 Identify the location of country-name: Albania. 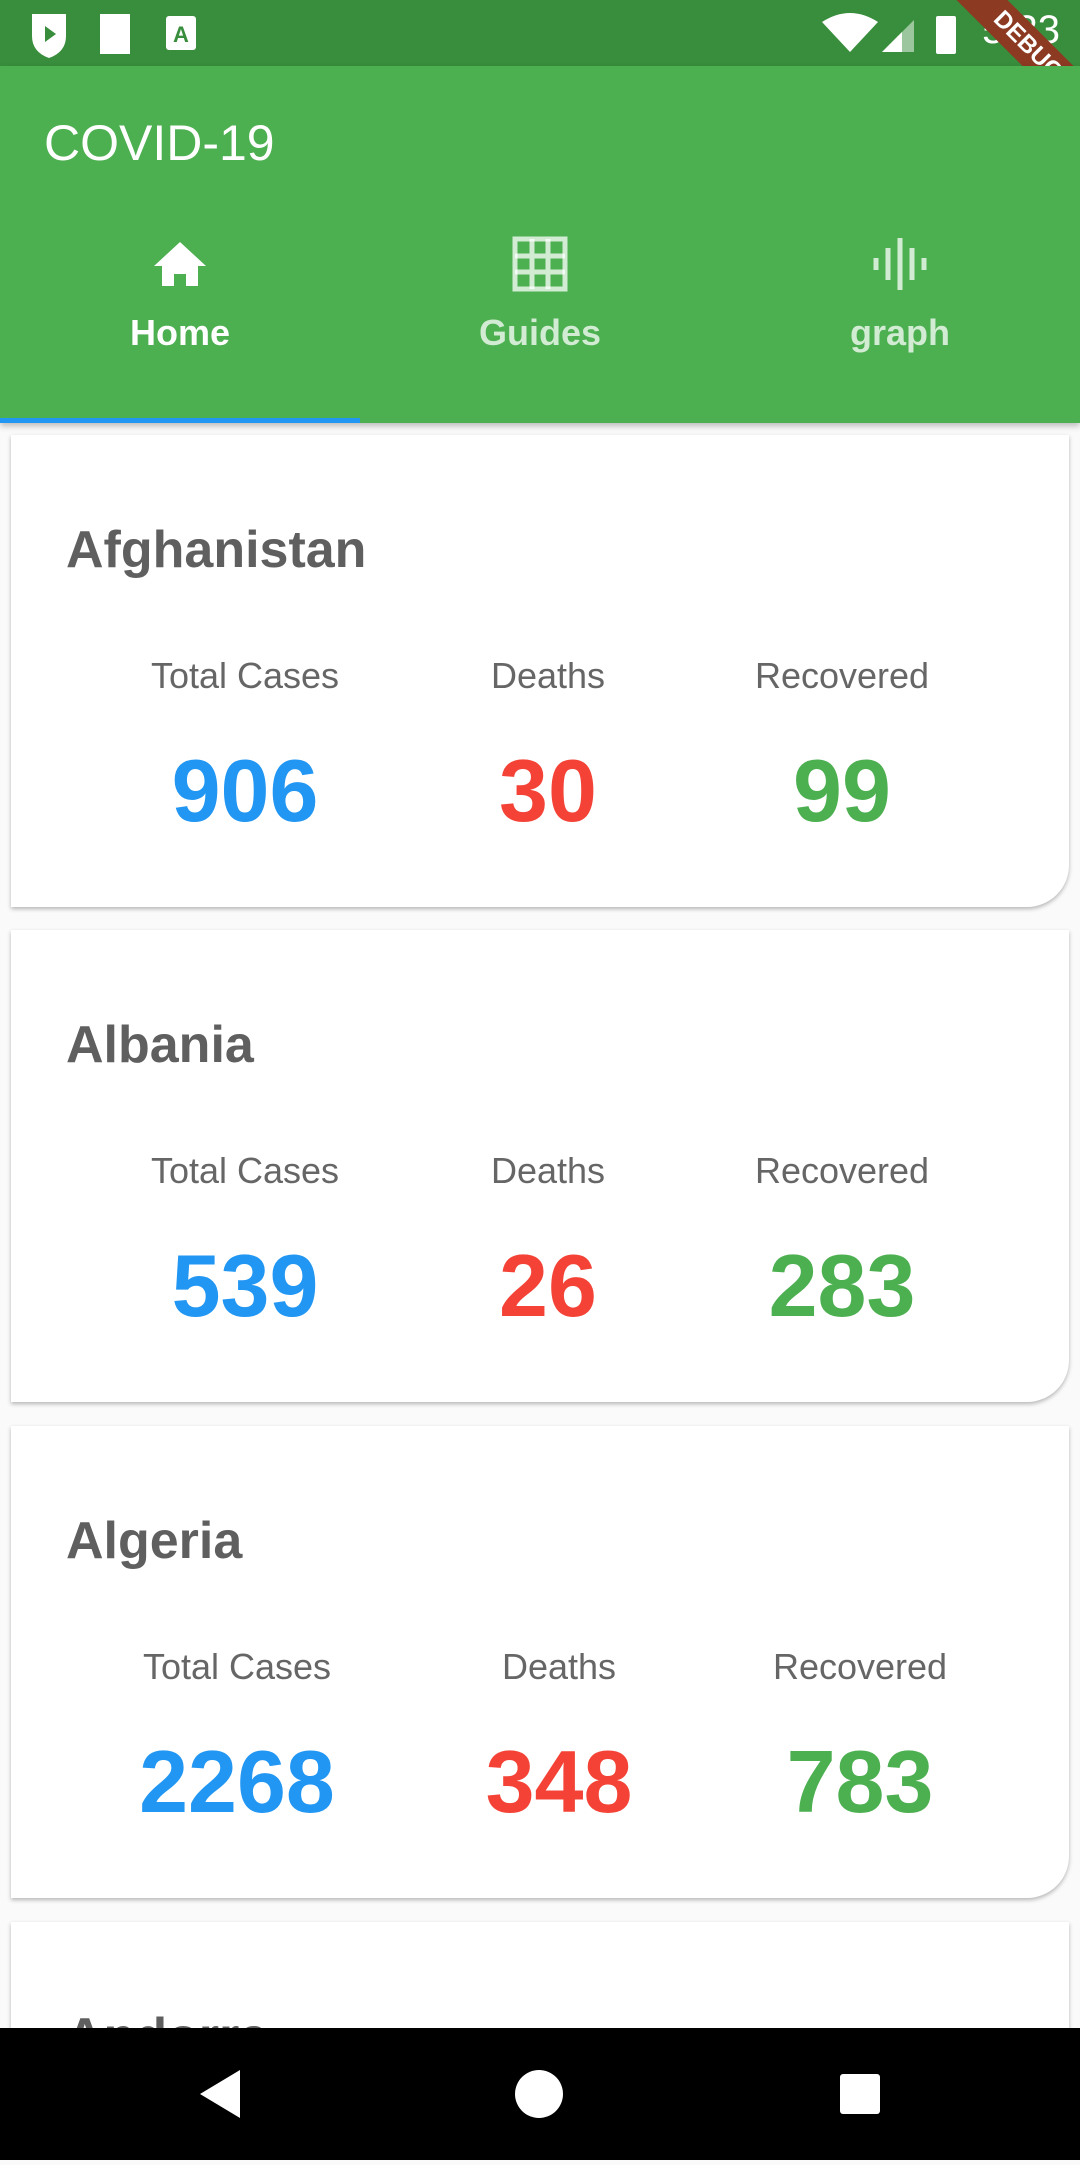
(160, 1045).